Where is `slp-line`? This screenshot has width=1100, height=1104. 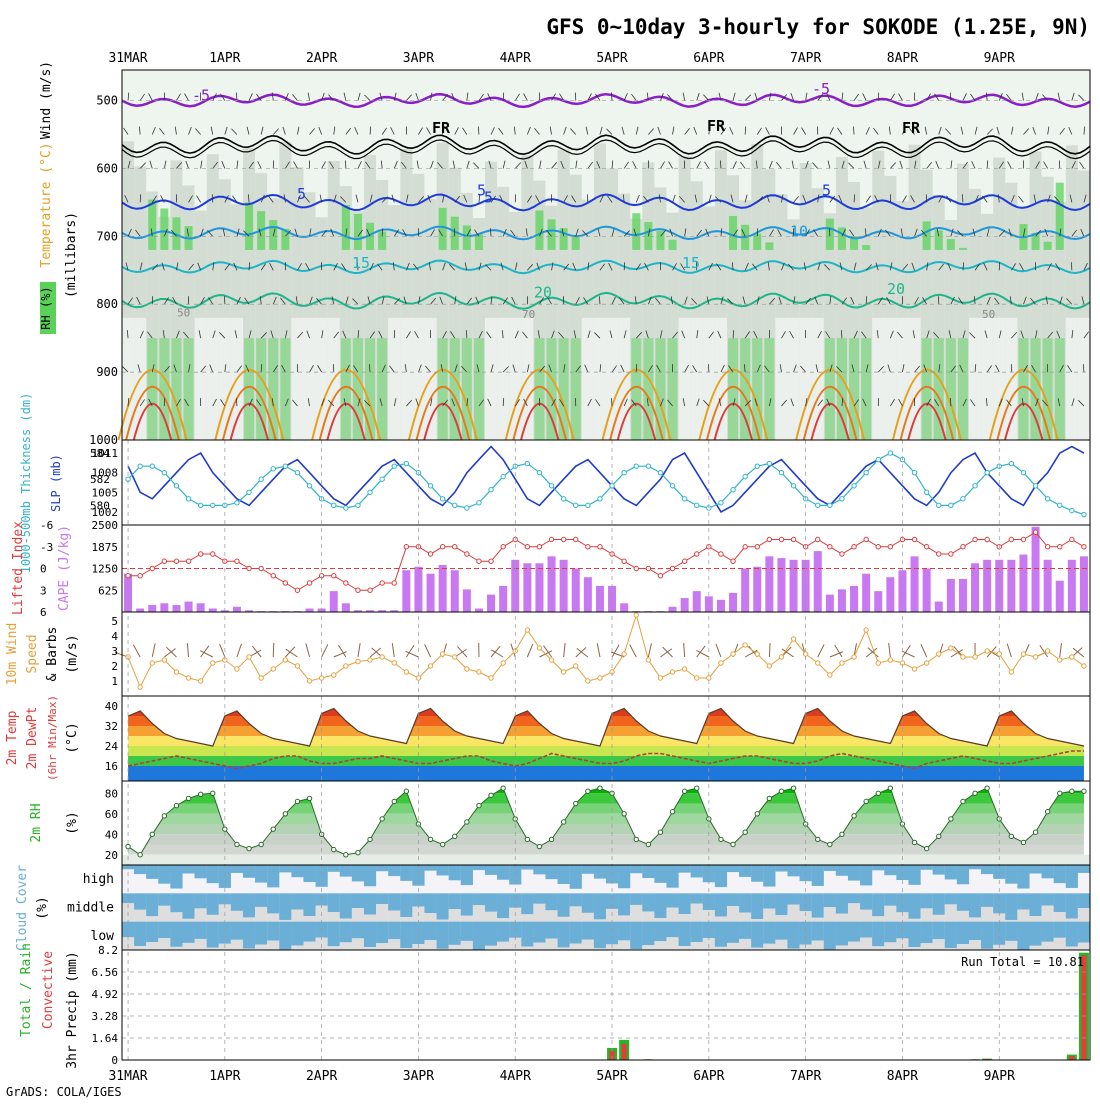
slp-line is located at coordinates (606, 479).